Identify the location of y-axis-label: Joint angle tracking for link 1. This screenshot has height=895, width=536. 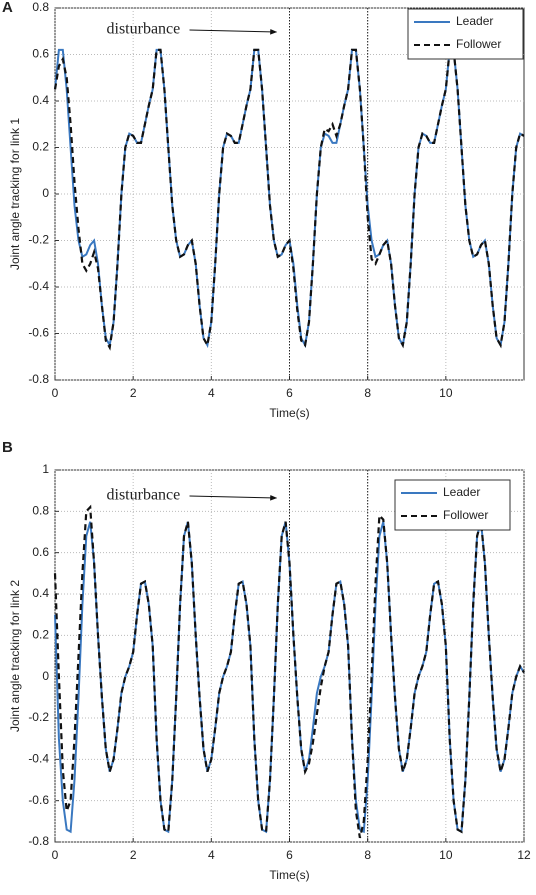
(15, 194).